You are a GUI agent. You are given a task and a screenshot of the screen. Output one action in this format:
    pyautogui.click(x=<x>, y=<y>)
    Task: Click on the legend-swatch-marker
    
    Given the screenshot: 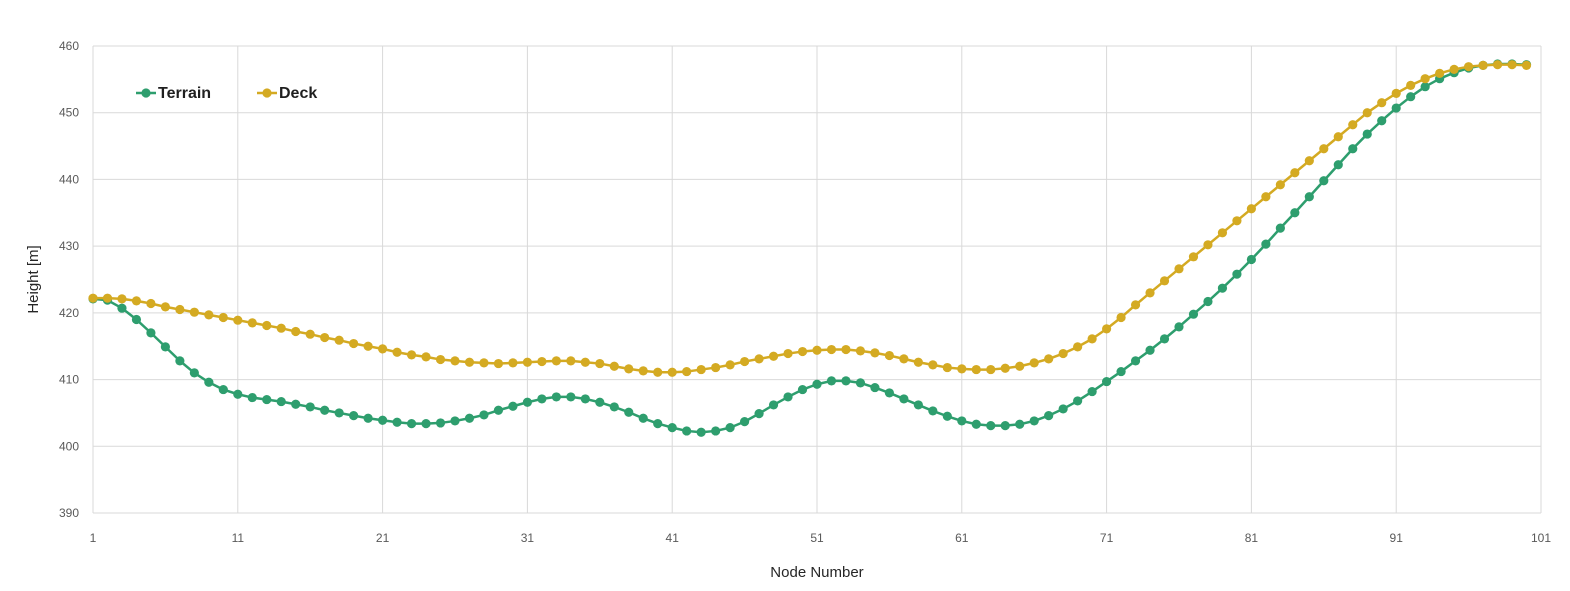 What is the action you would take?
    pyautogui.click(x=267, y=93)
    